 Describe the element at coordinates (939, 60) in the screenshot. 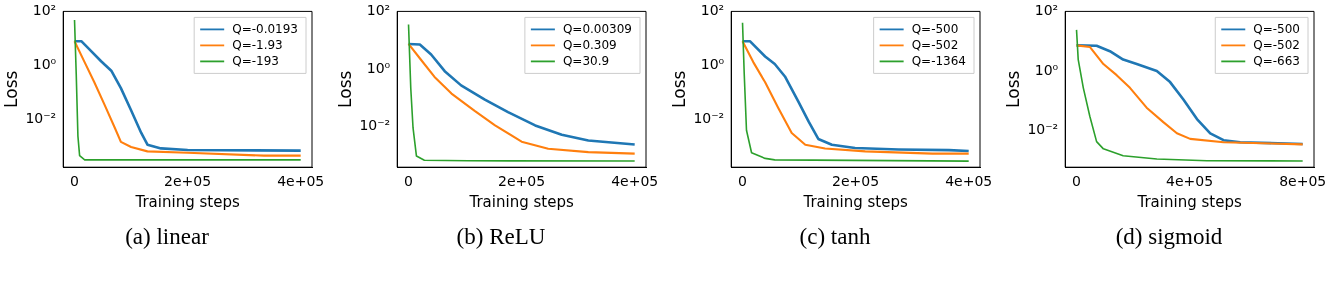

I see `legend-label: Q=-1364` at that location.